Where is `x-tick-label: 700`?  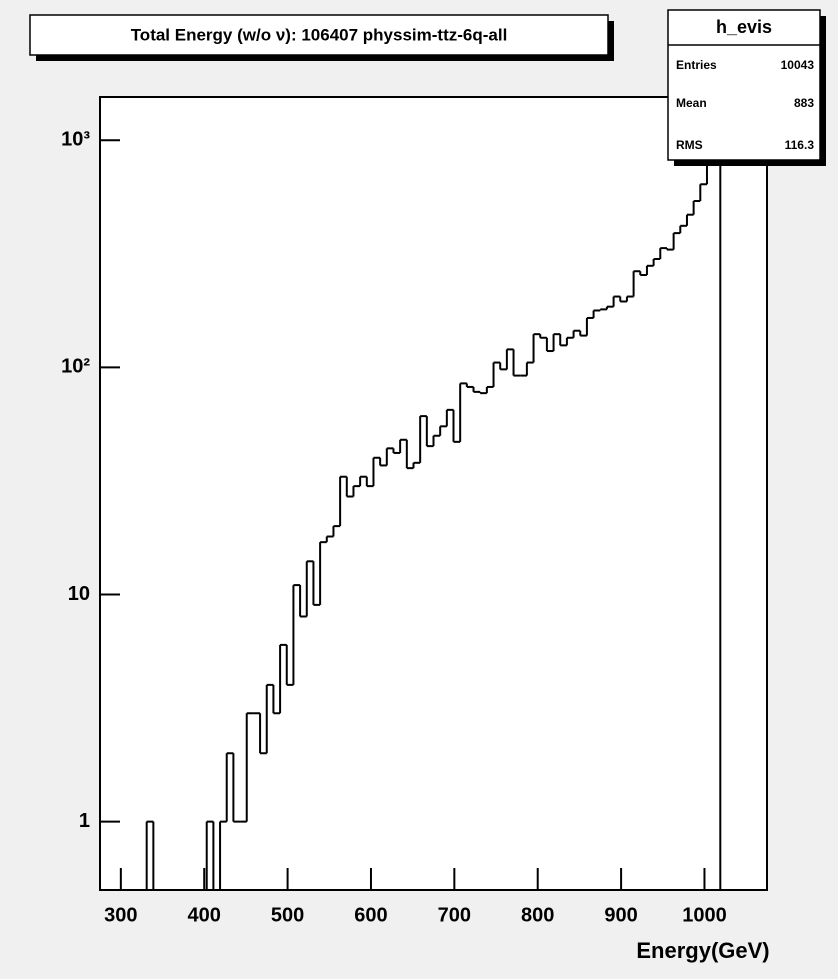 x-tick-label: 700 is located at coordinates (454, 915).